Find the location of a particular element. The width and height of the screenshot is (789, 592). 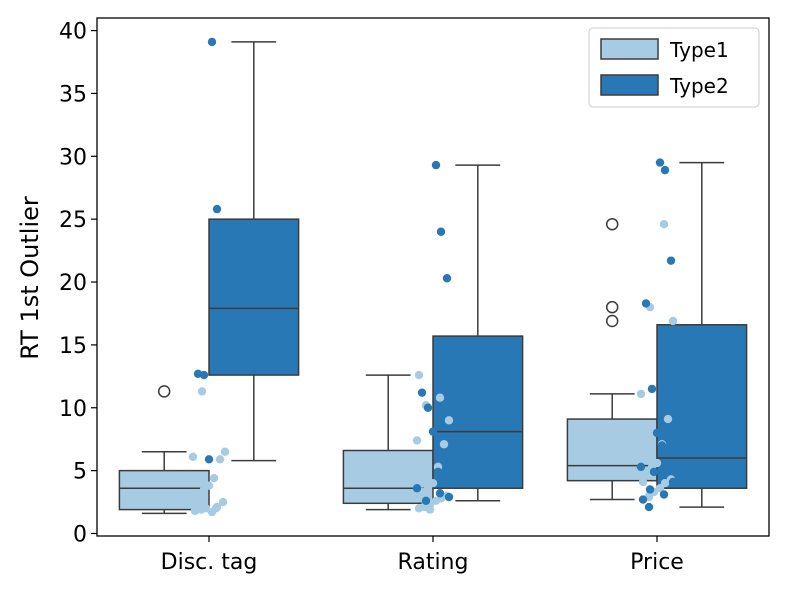

y-tick-label: 0 is located at coordinates (80, 534).